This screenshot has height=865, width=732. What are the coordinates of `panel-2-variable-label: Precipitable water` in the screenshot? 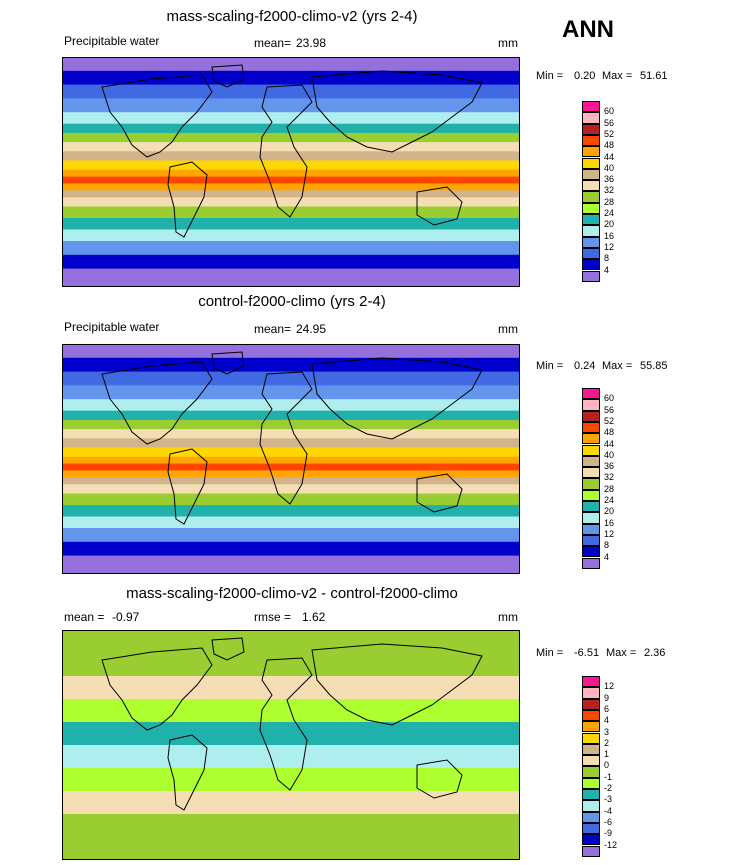 It's located at (112, 327).